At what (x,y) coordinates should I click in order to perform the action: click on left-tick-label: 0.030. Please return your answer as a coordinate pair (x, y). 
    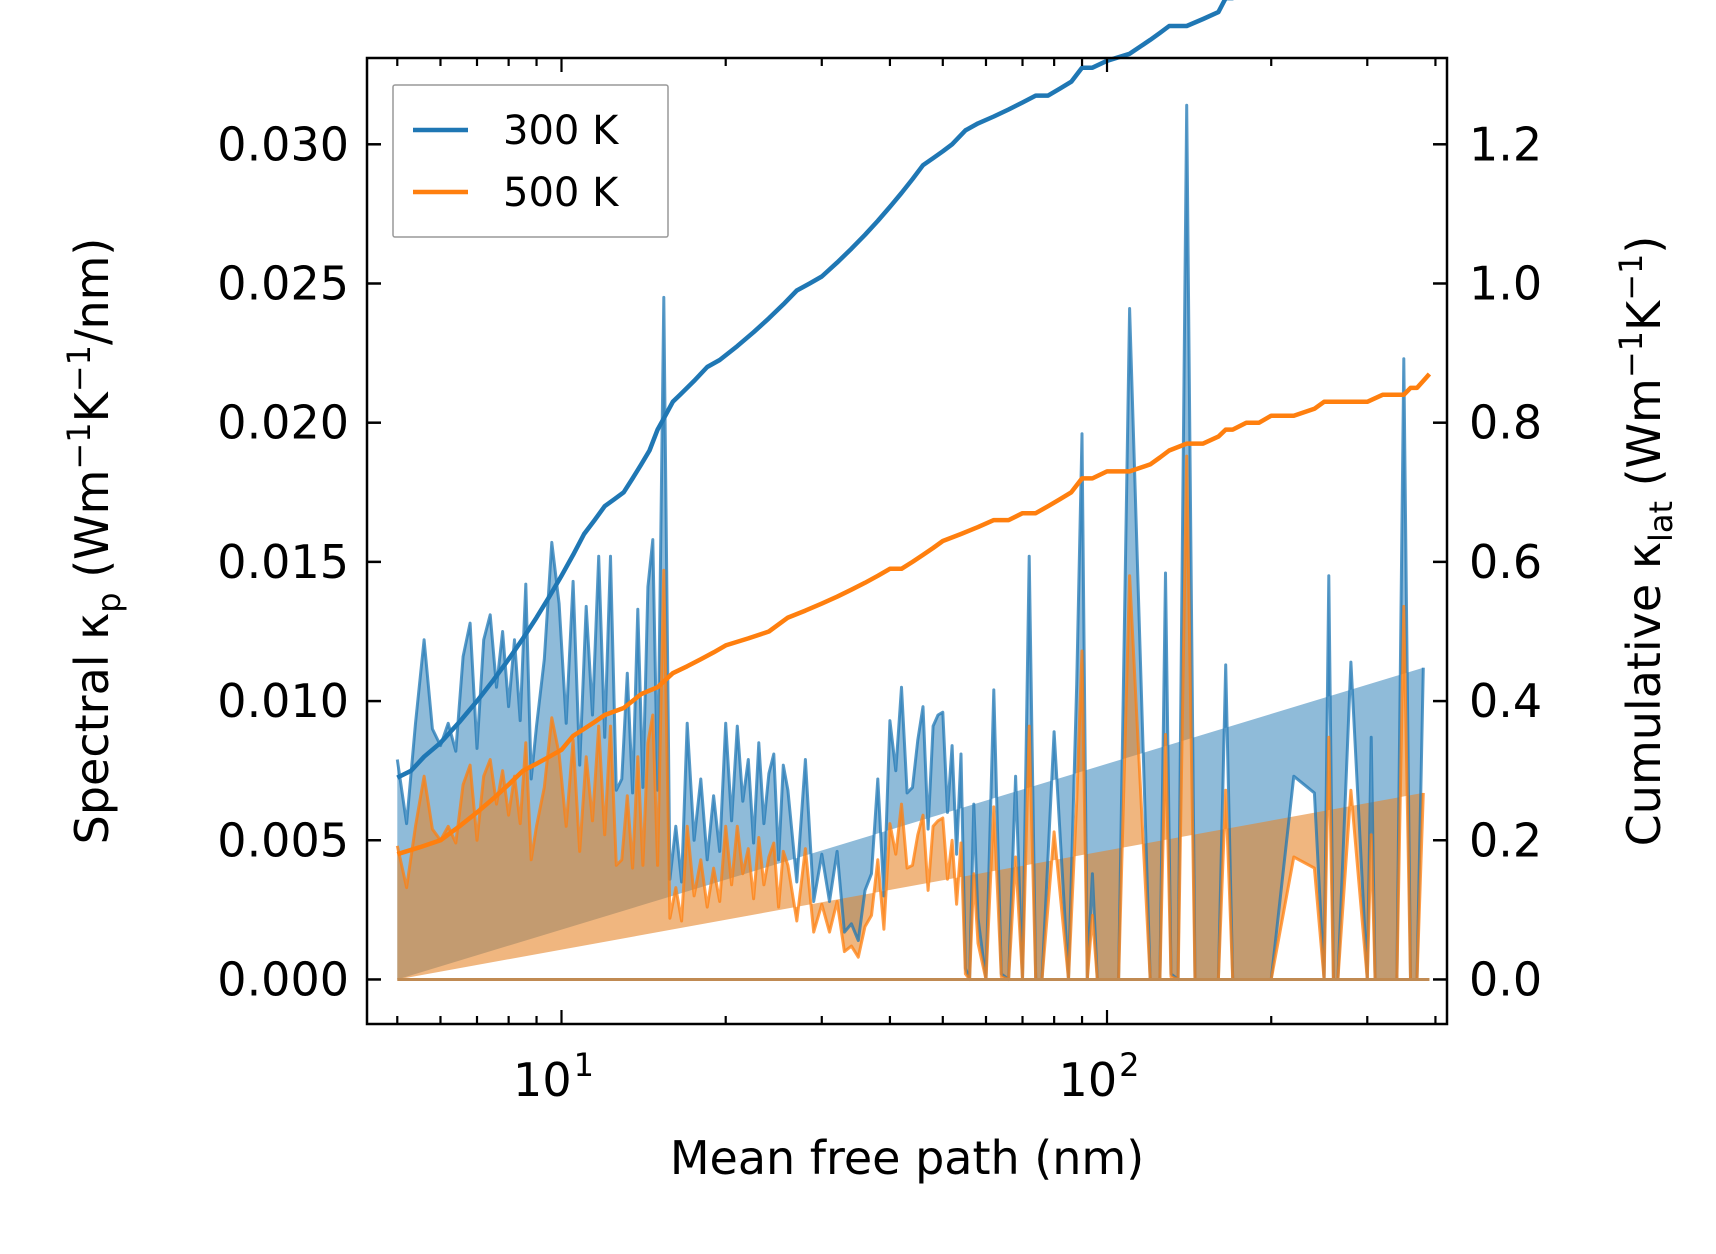
    Looking at the image, I should click on (283, 144).